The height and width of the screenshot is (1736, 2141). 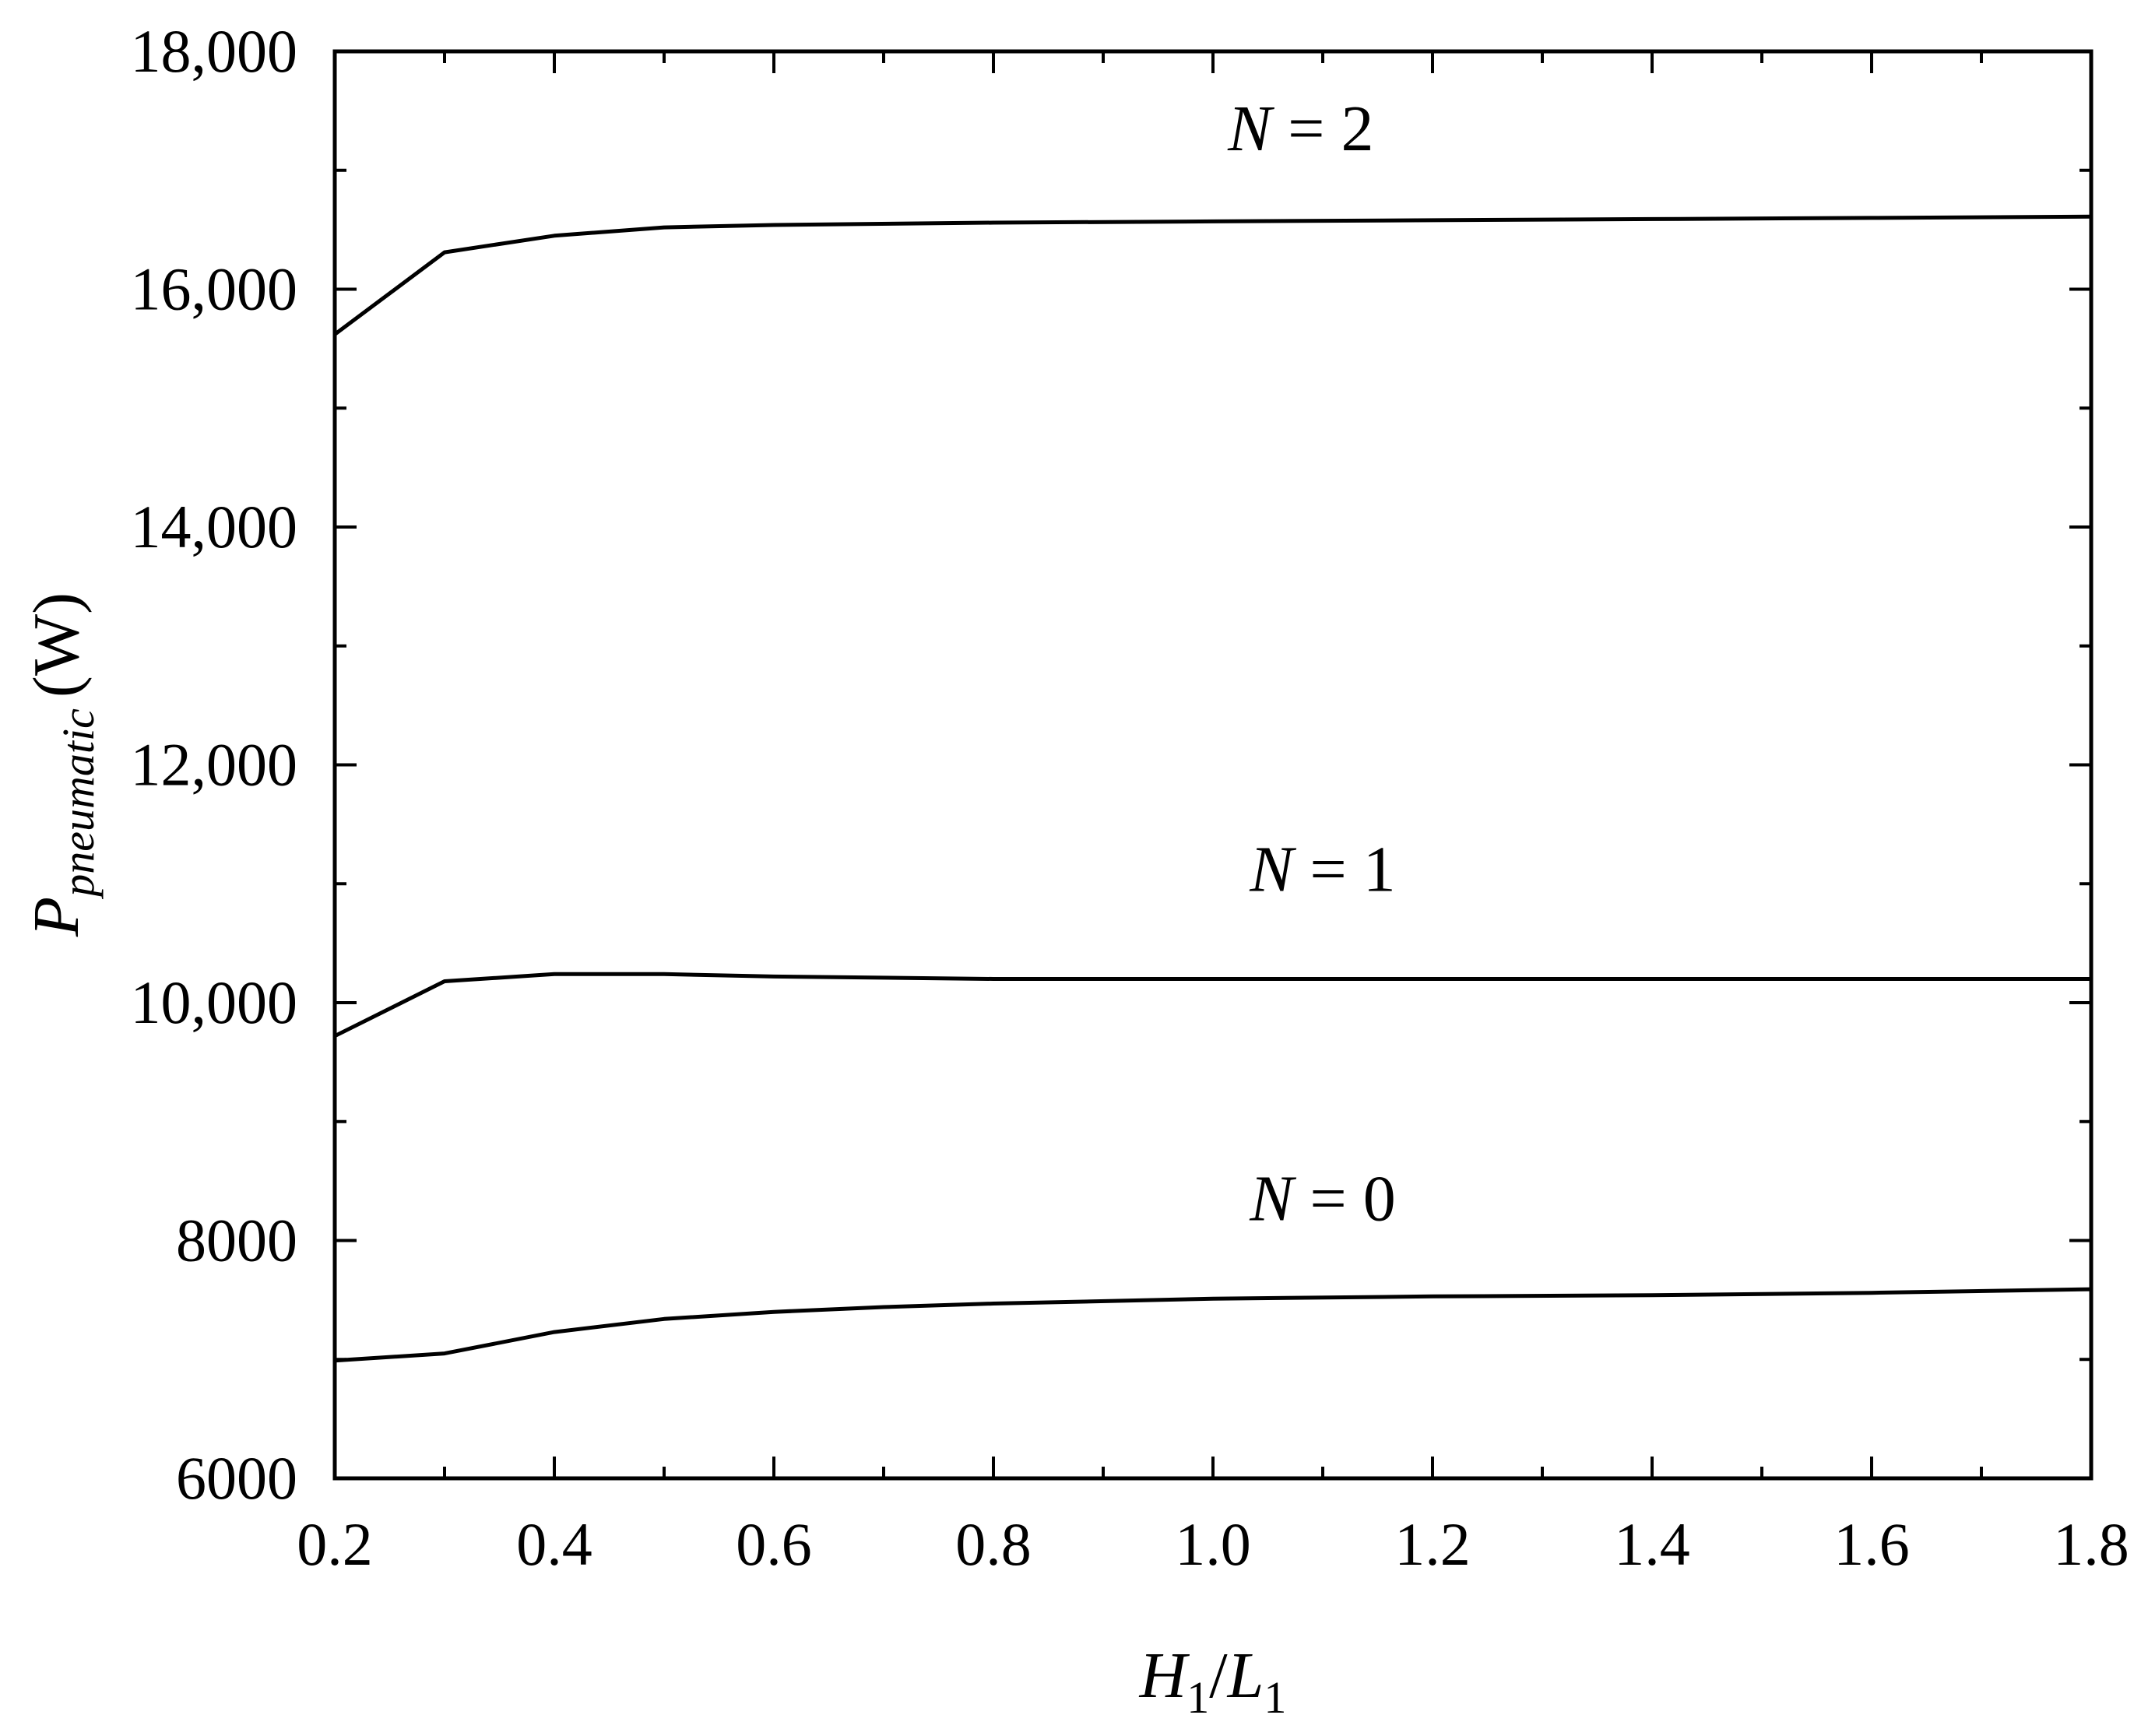 What do you see at coordinates (554, 1544) in the screenshot?
I see `x-tick-label: 0.4` at bounding box center [554, 1544].